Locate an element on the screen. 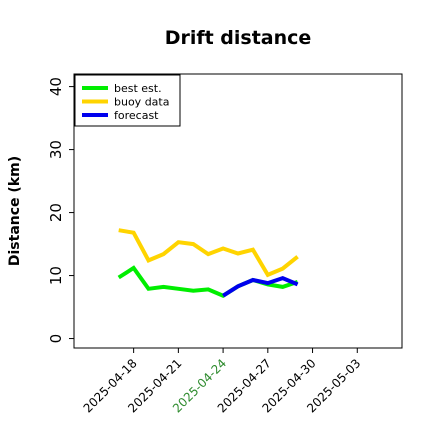 The width and height of the screenshot is (440, 440). y-tick-label: 0 is located at coordinates (56, 339).